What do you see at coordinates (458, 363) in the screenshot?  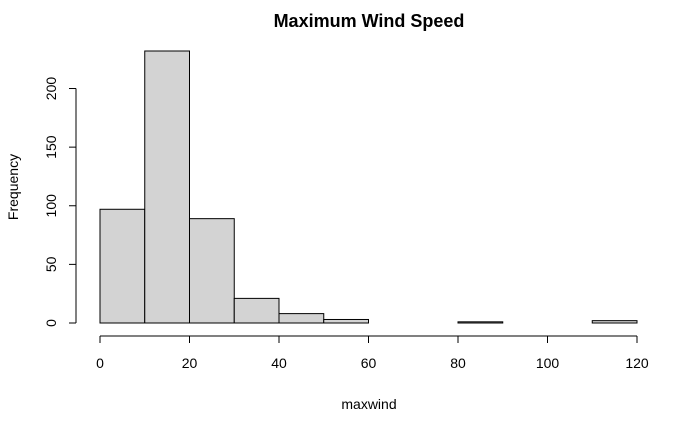 I see `x-tick-label: 80` at bounding box center [458, 363].